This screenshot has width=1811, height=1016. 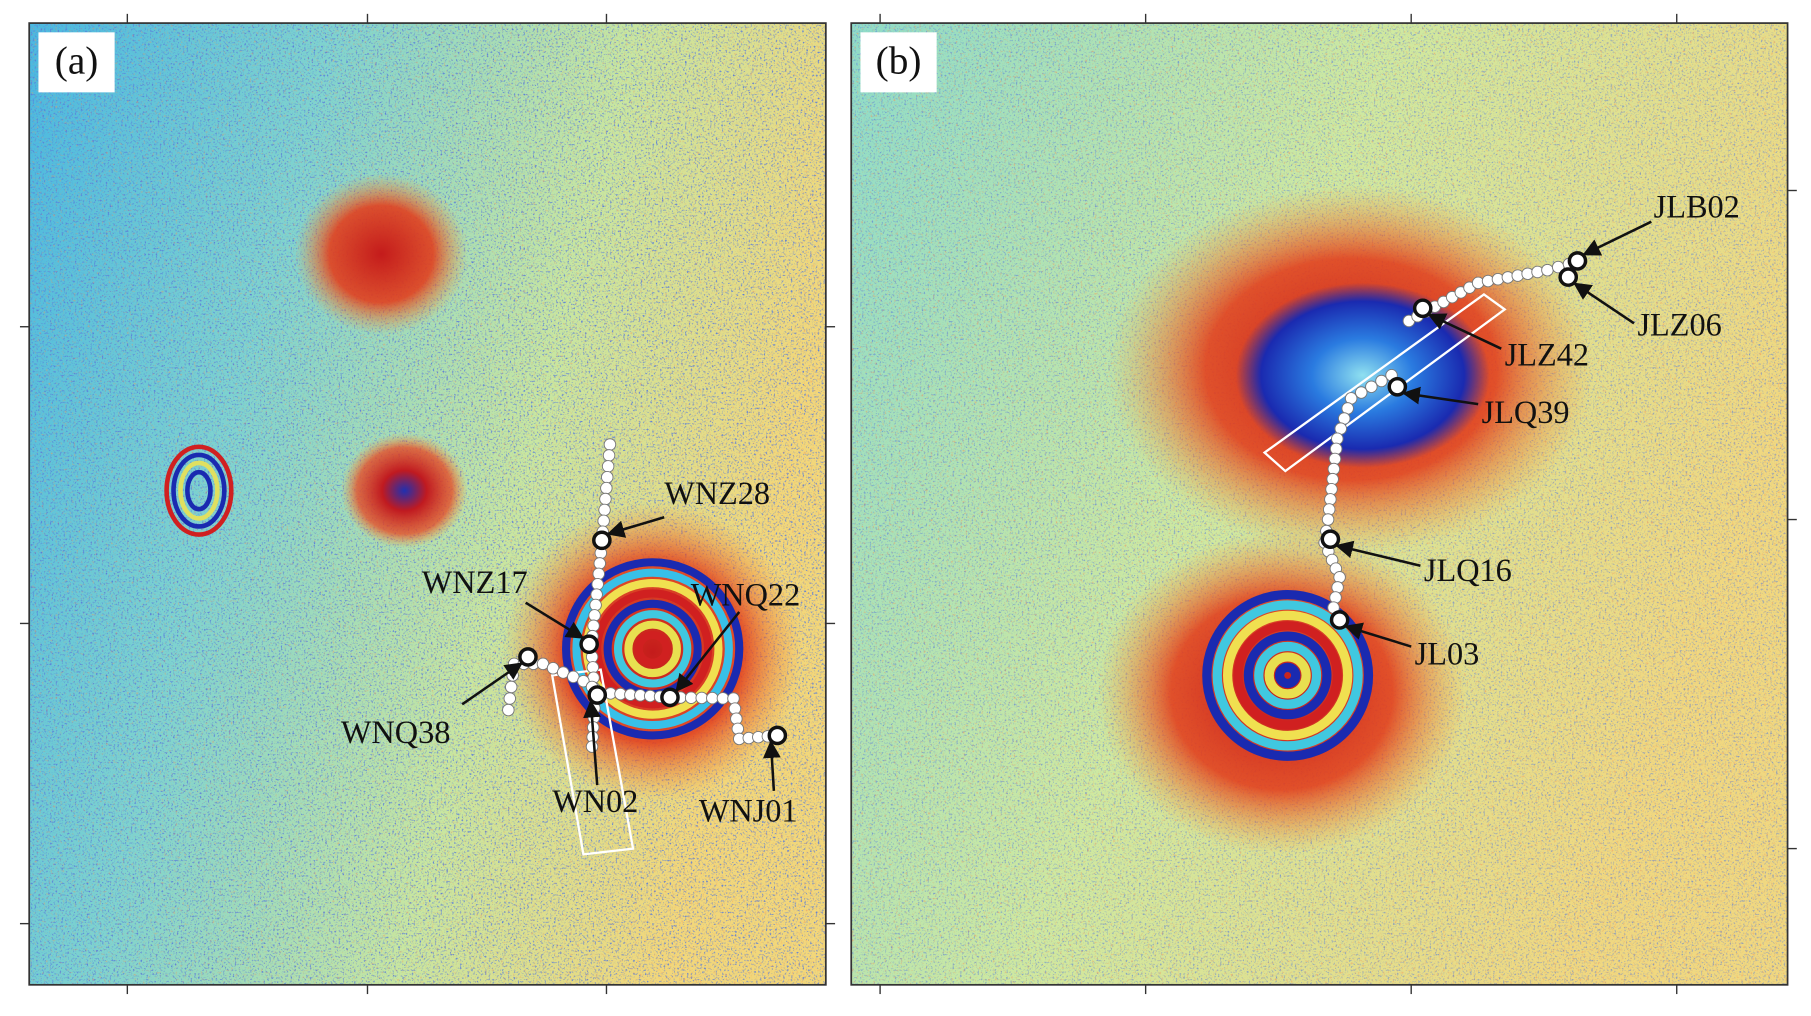 What do you see at coordinates (745, 594) in the screenshot?
I see `station-label: WNQ22` at bounding box center [745, 594].